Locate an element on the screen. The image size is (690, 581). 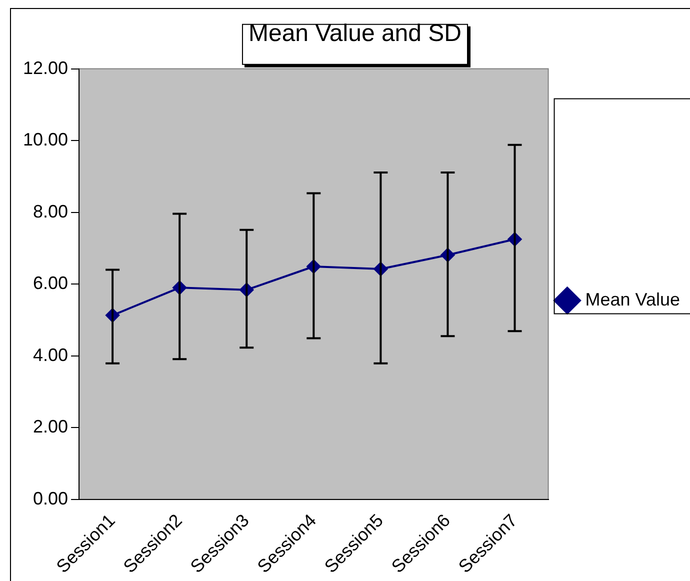
y-tick-label: 8.00 is located at coordinates (50, 211).